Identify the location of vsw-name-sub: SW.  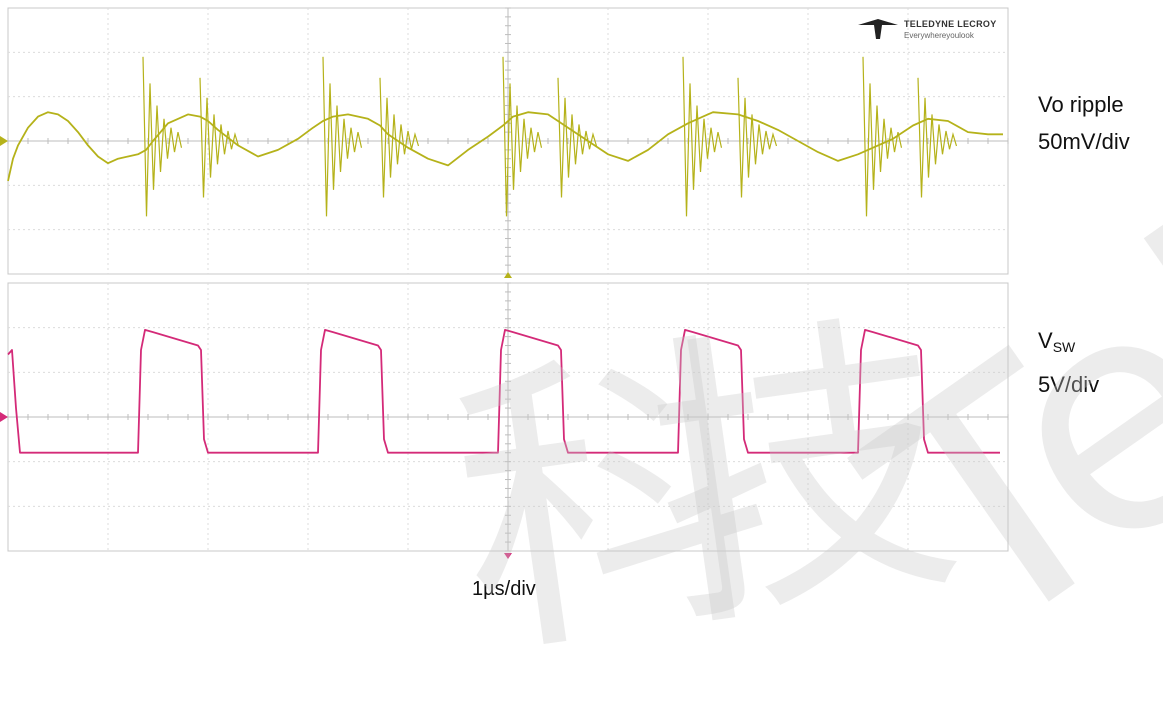
(1064, 347).